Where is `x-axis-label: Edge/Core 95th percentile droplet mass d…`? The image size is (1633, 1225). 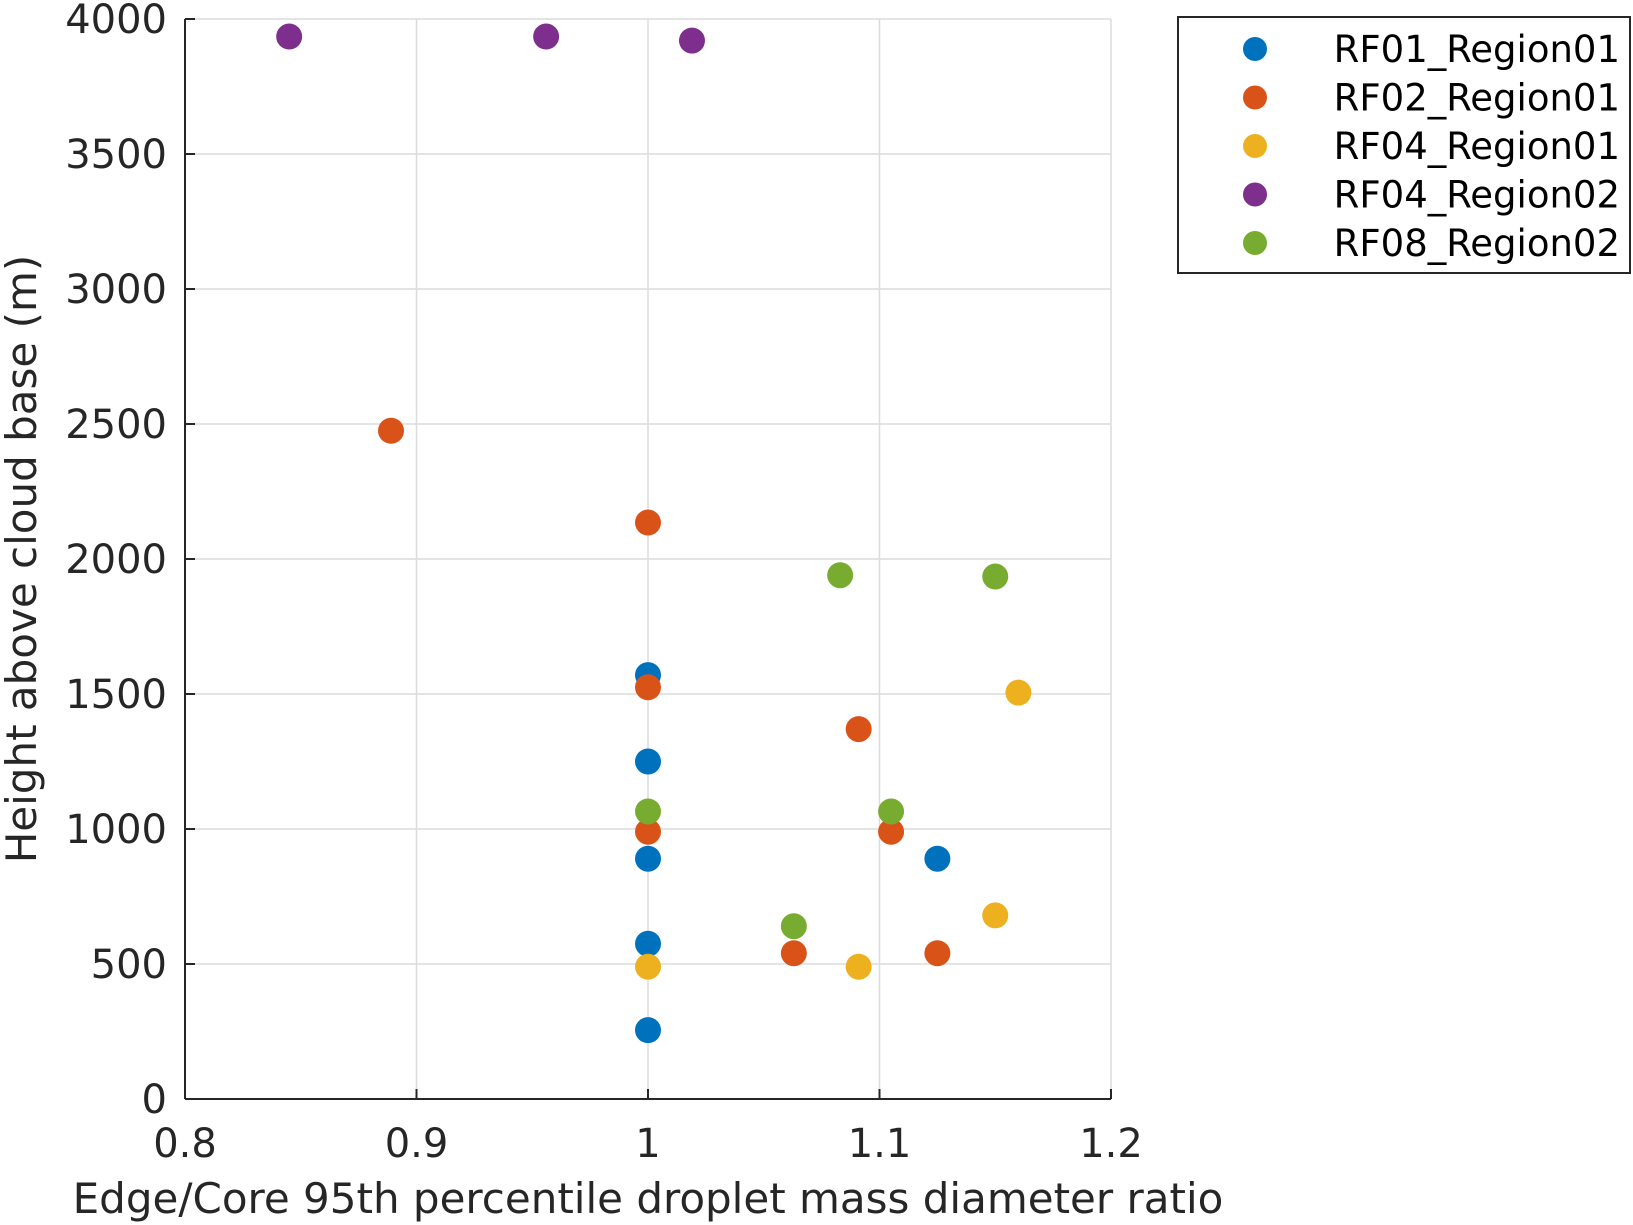 x-axis-label: Edge/Core 95th percentile droplet mass d… is located at coordinates (648, 1198).